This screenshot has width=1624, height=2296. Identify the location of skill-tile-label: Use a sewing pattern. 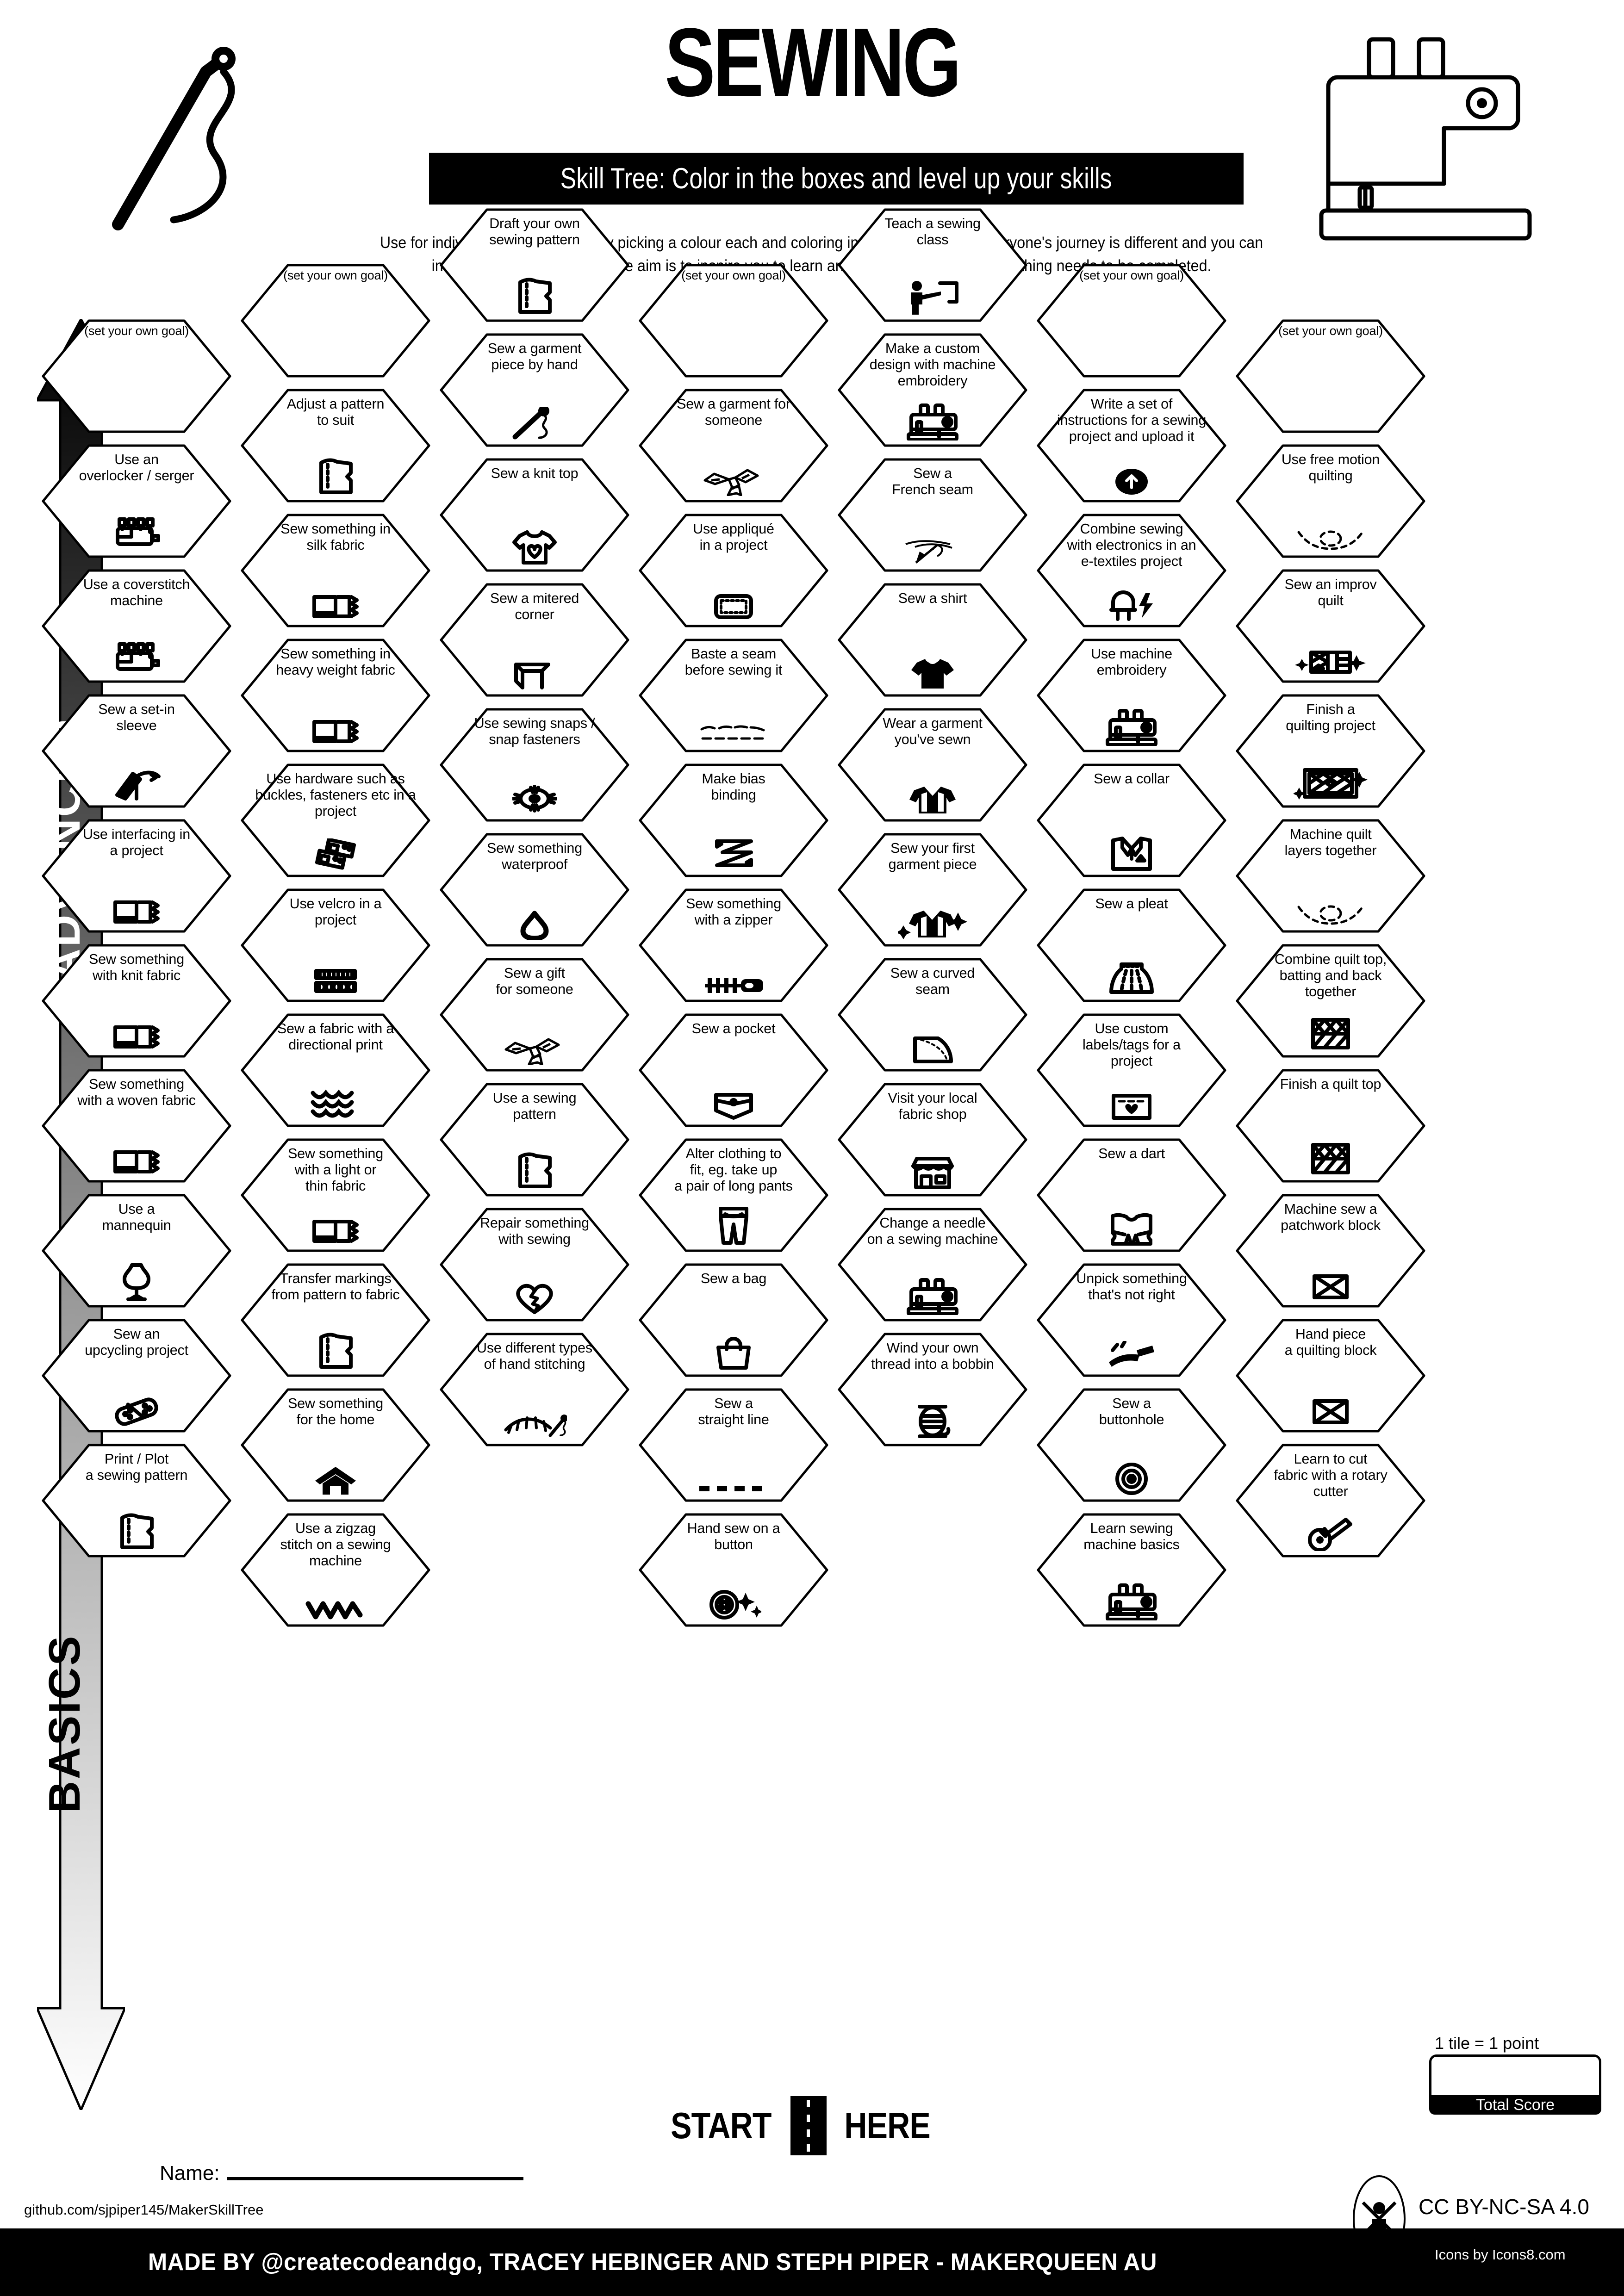
(534, 1106).